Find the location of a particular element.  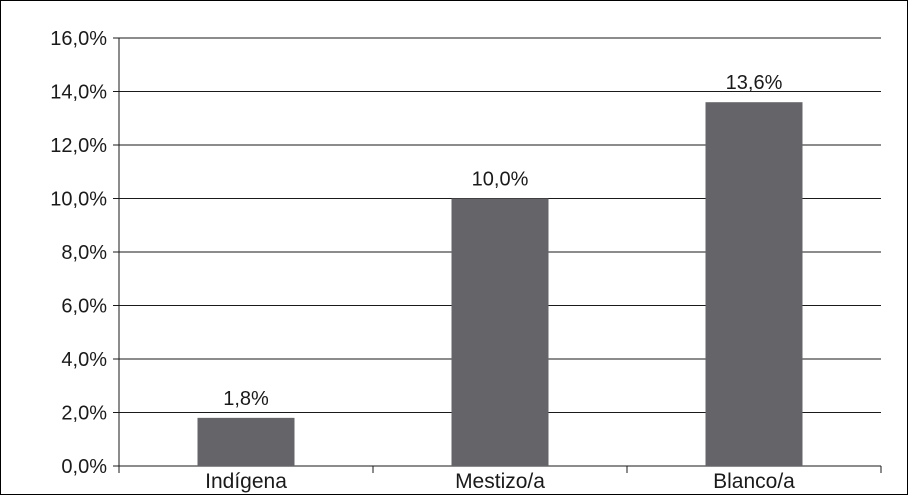

data-label: 1,8% is located at coordinates (246, 399).